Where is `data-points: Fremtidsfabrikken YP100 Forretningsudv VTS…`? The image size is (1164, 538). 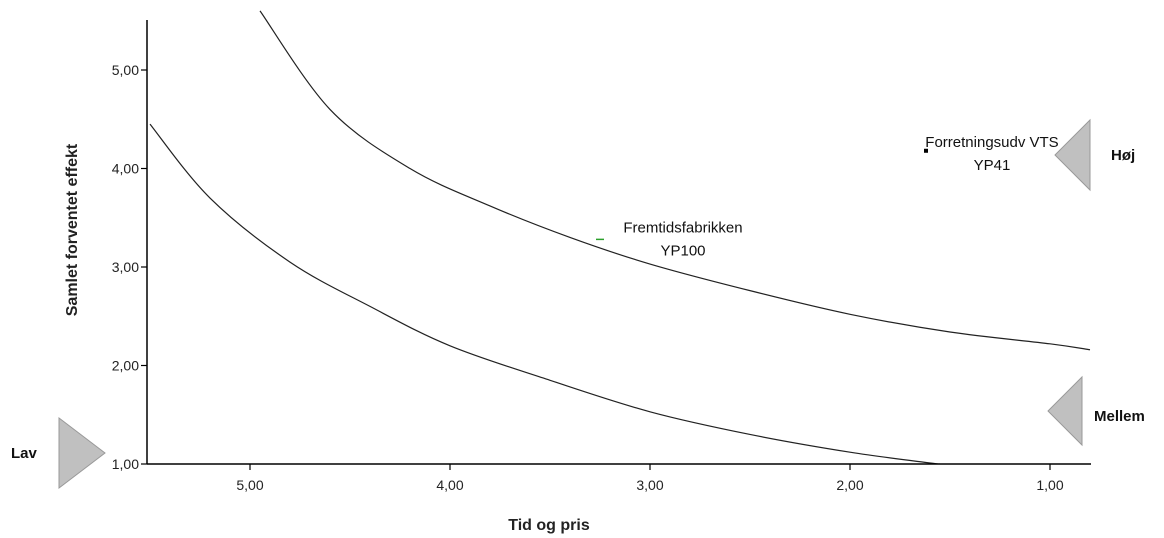 data-points: Fremtidsfabrikken YP100 Forretningsudv VTS… is located at coordinates (827, 196).